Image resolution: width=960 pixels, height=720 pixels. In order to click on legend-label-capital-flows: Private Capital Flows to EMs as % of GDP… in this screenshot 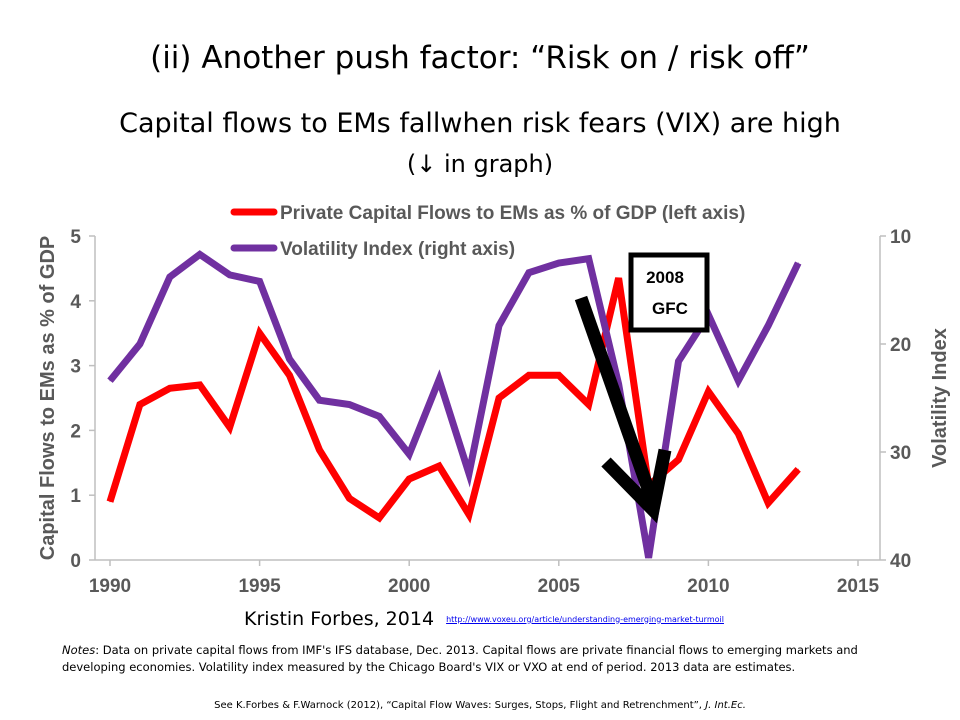, I will do `click(512, 213)`.